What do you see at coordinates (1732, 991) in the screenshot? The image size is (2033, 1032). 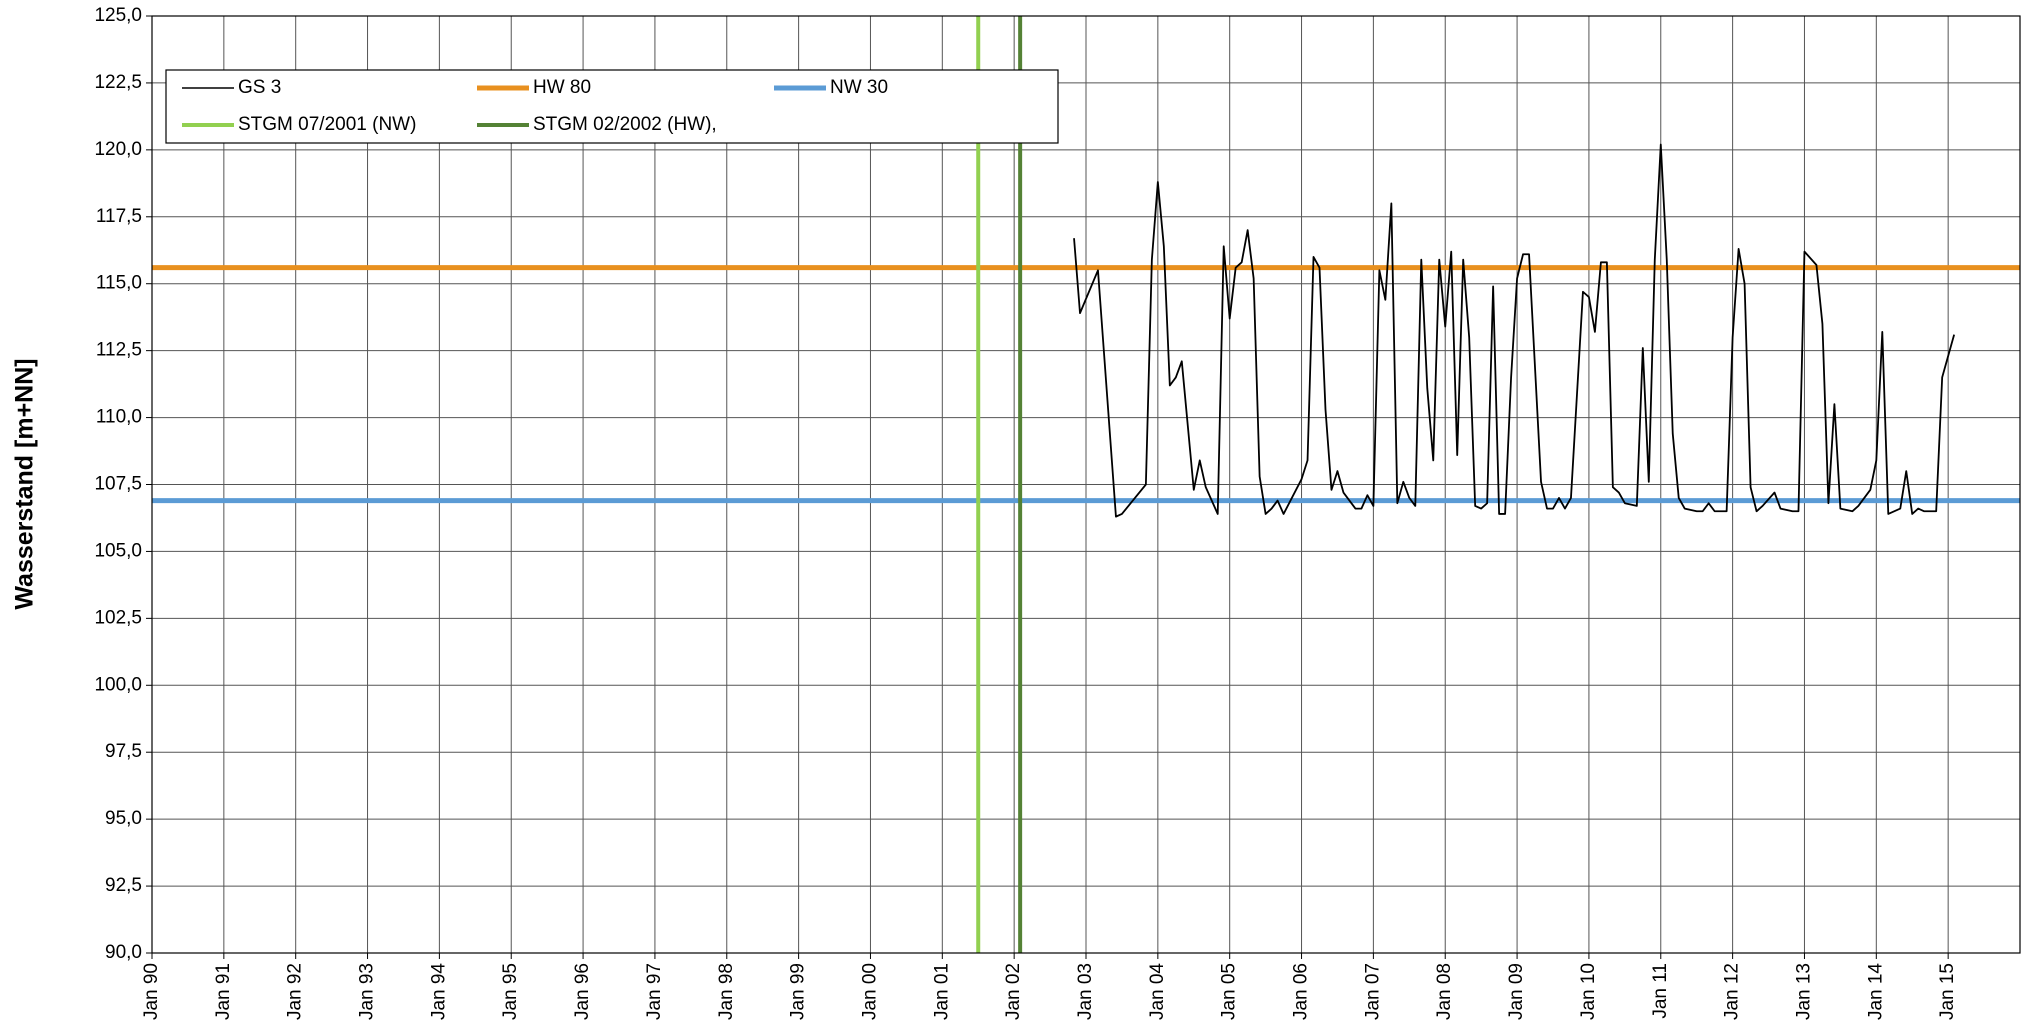 I see `x-tick-label: Jan 12` at bounding box center [1732, 991].